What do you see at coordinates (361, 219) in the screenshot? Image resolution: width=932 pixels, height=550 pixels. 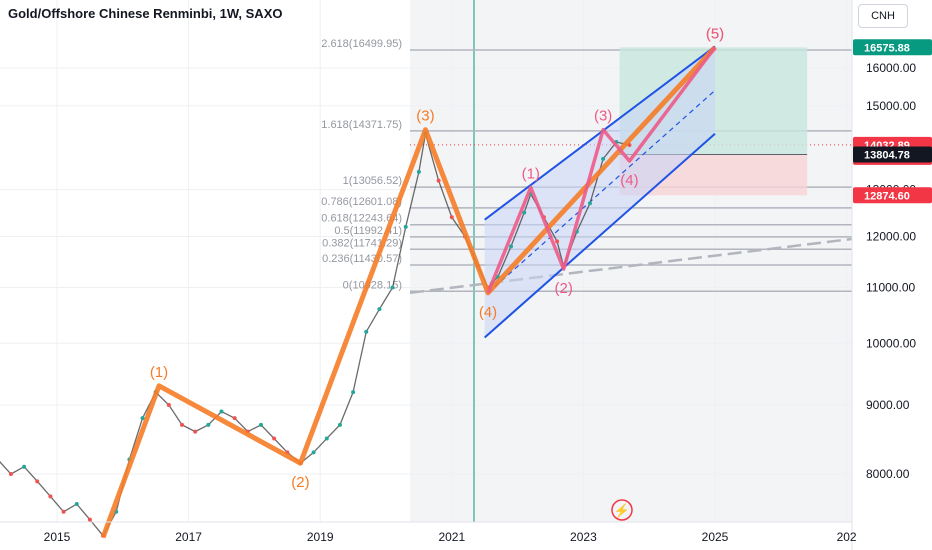 I see `fib-level-label: 0.618(12243.64)` at bounding box center [361, 219].